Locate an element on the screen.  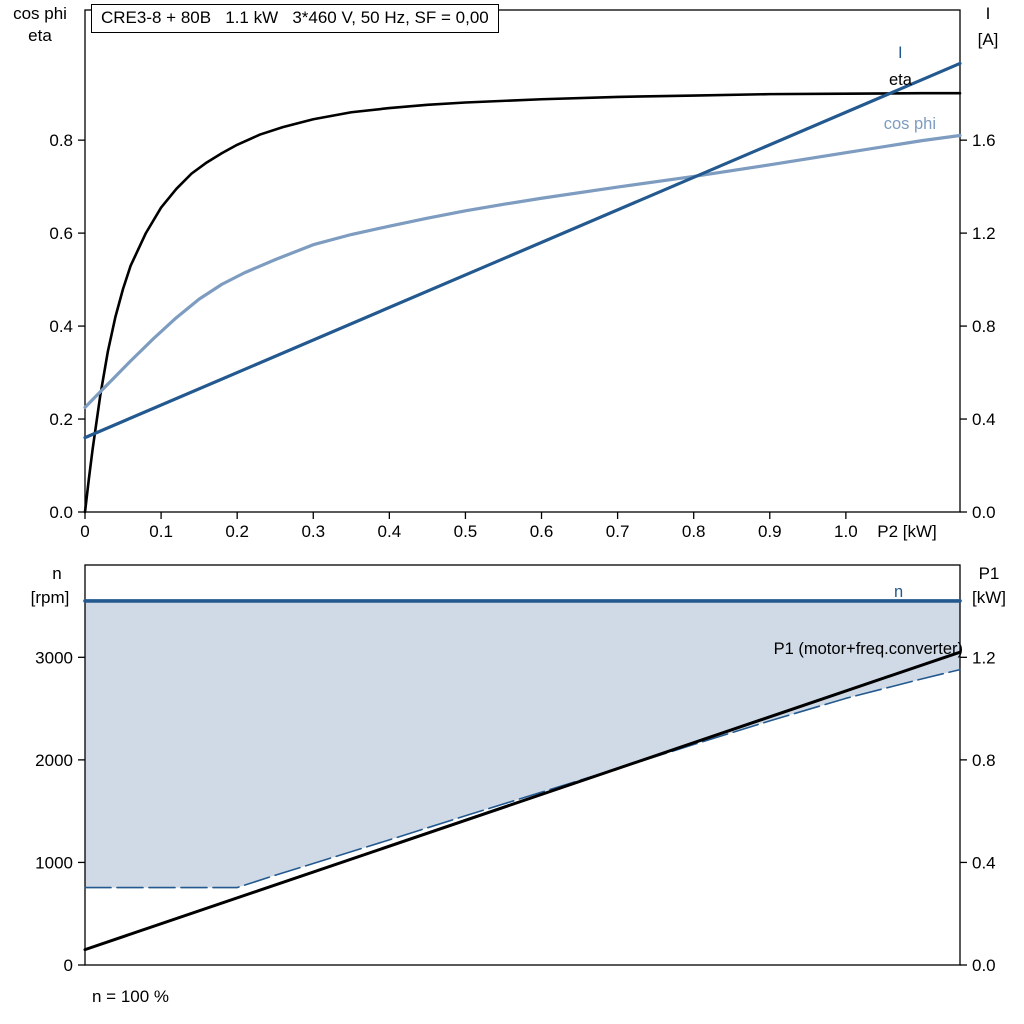
x-tick-label: 0.9 is located at coordinates (770, 531).